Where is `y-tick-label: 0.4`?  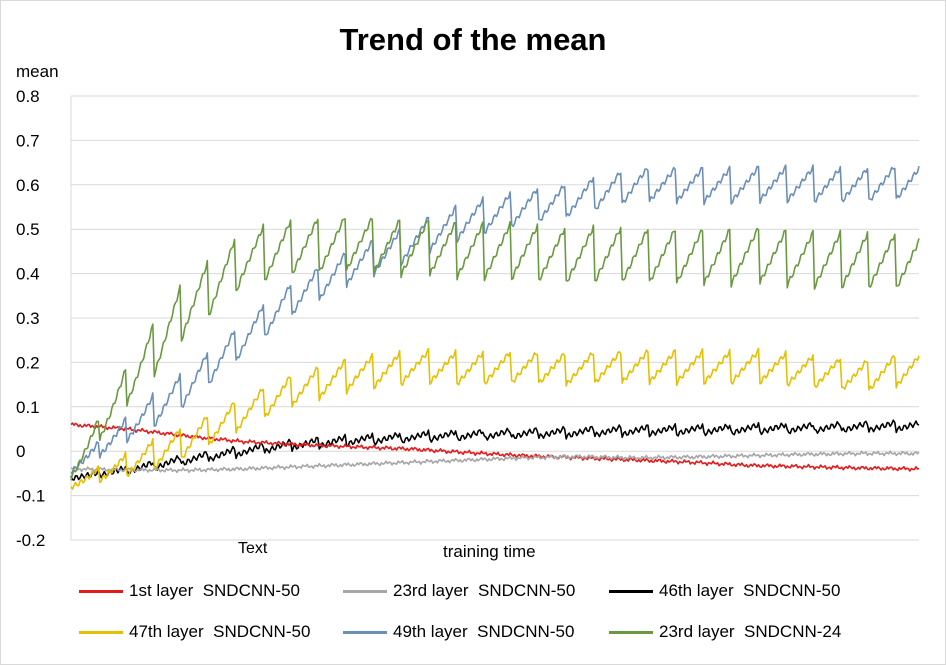
y-tick-label: 0.4 is located at coordinates (28, 274).